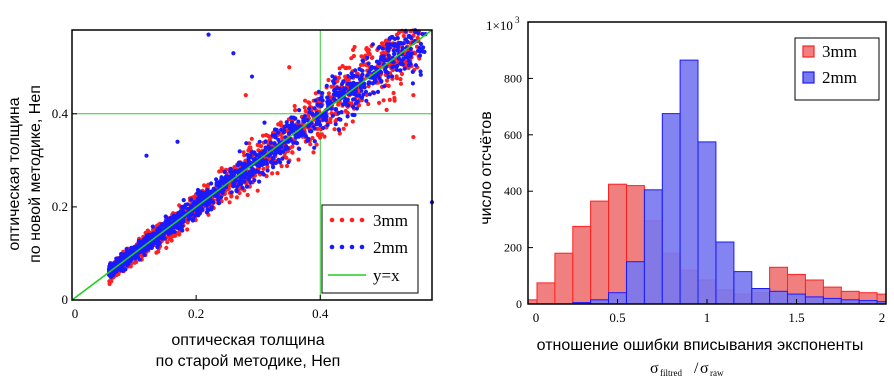  What do you see at coordinates (671, 373) in the screenshot?
I see `formula-sub-filtred: filtred` at bounding box center [671, 373].